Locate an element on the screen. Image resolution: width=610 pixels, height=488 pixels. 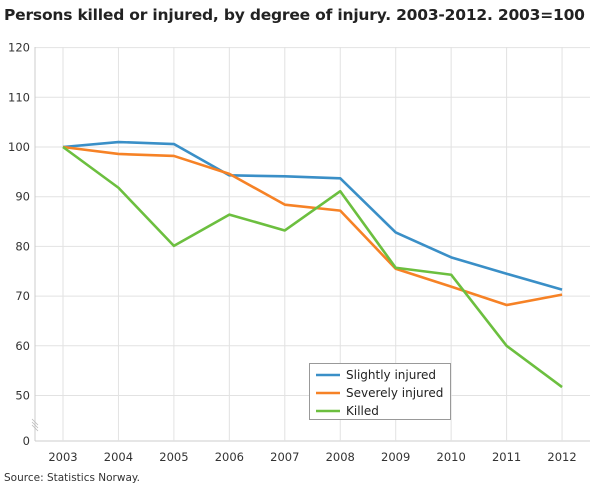
legend-label: Severely injured is located at coordinates (394, 393).